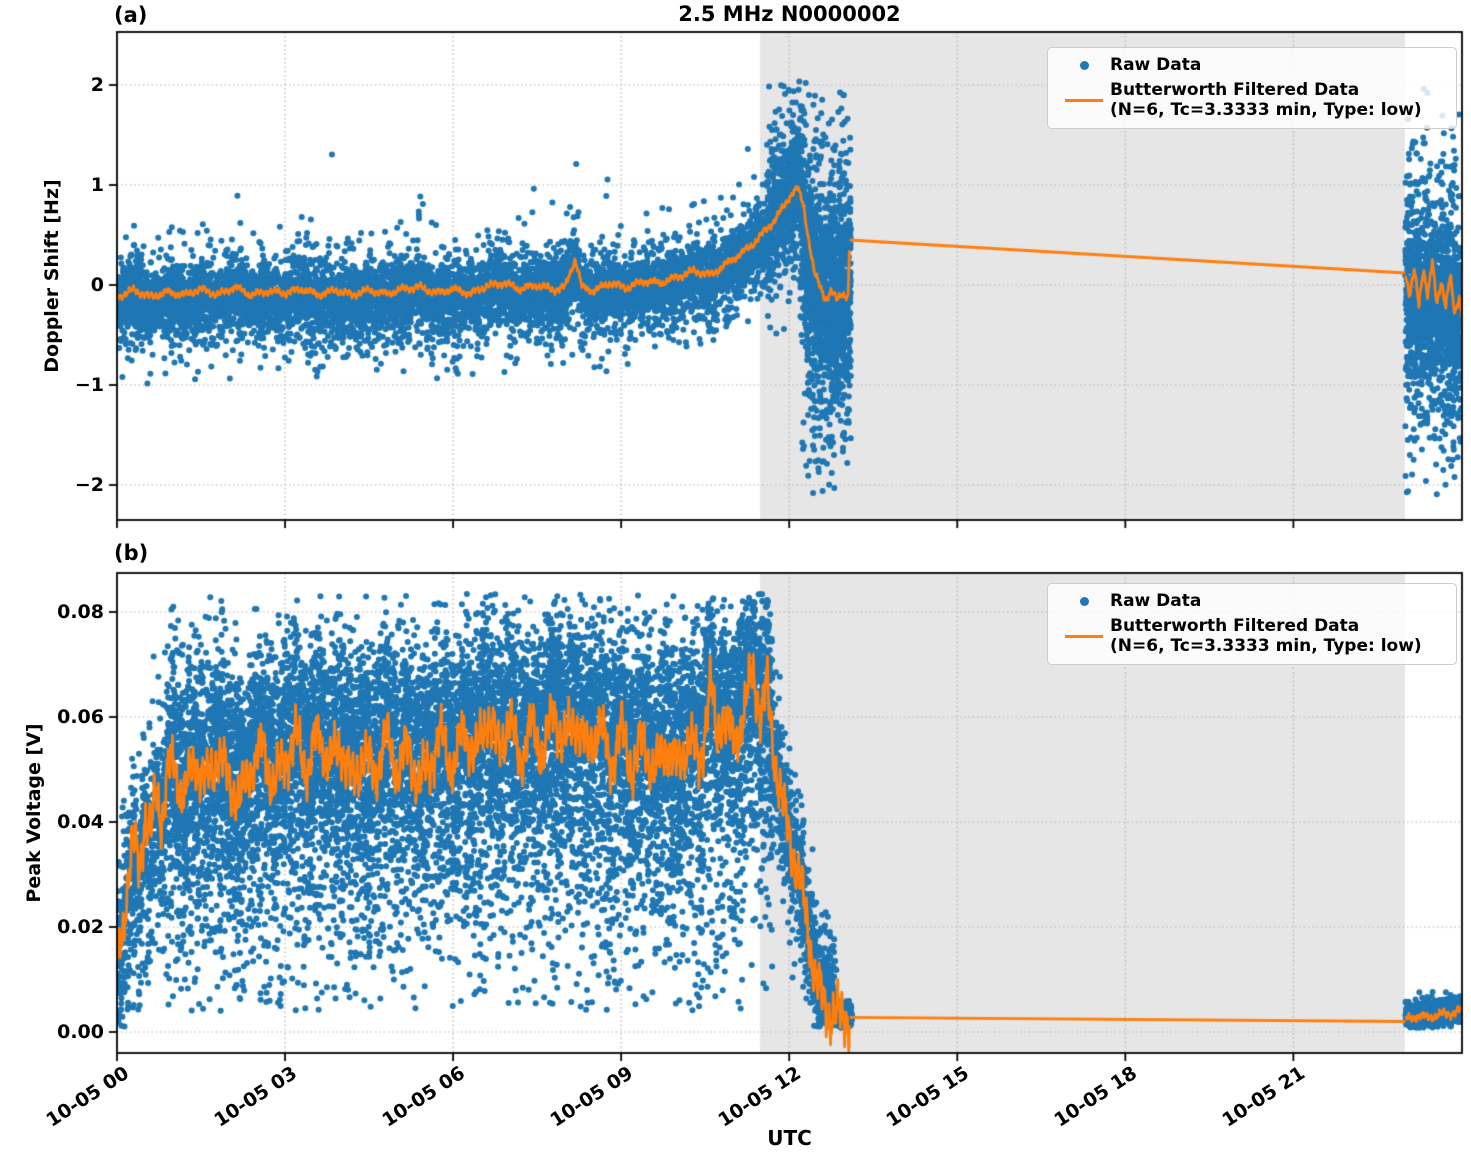  Describe the element at coordinates (80, 927) in the screenshot. I see `y-tick-label: 0.02` at that location.